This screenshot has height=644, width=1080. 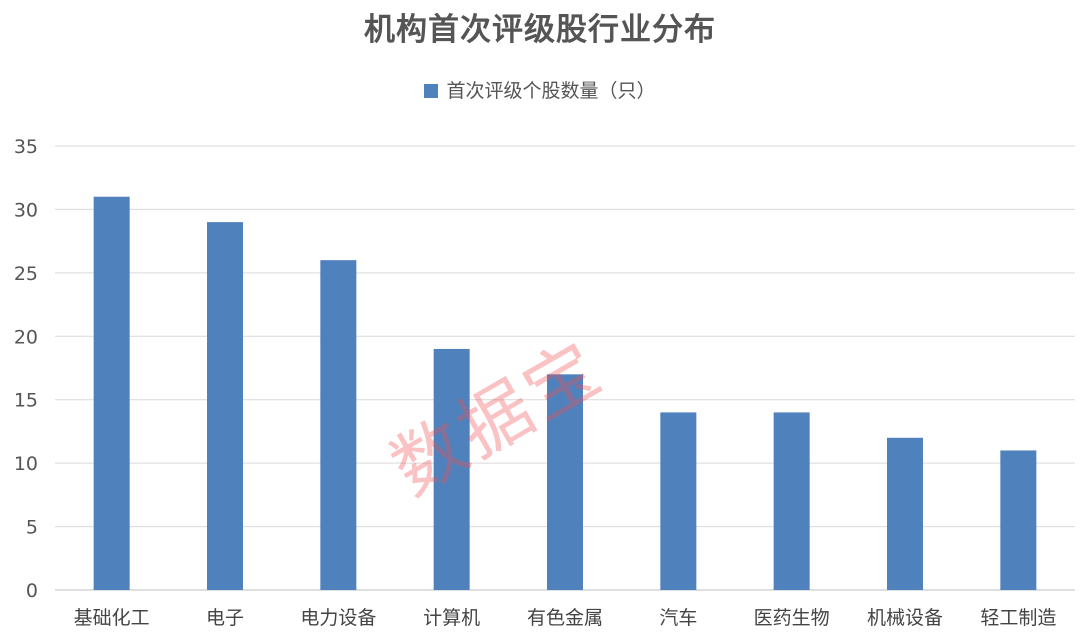 What do you see at coordinates (26, 337) in the screenshot?
I see `y-tick-label: 20` at bounding box center [26, 337].